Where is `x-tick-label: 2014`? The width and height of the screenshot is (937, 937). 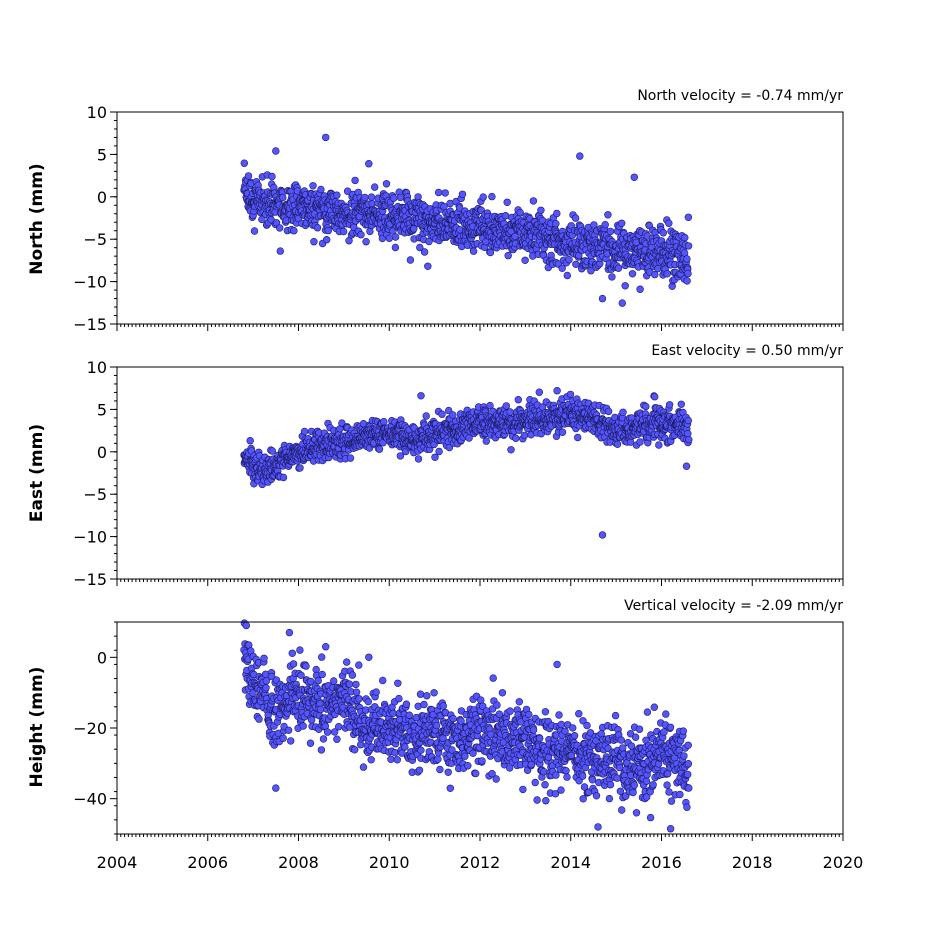
x-tick-label: 2014 is located at coordinates (570, 862).